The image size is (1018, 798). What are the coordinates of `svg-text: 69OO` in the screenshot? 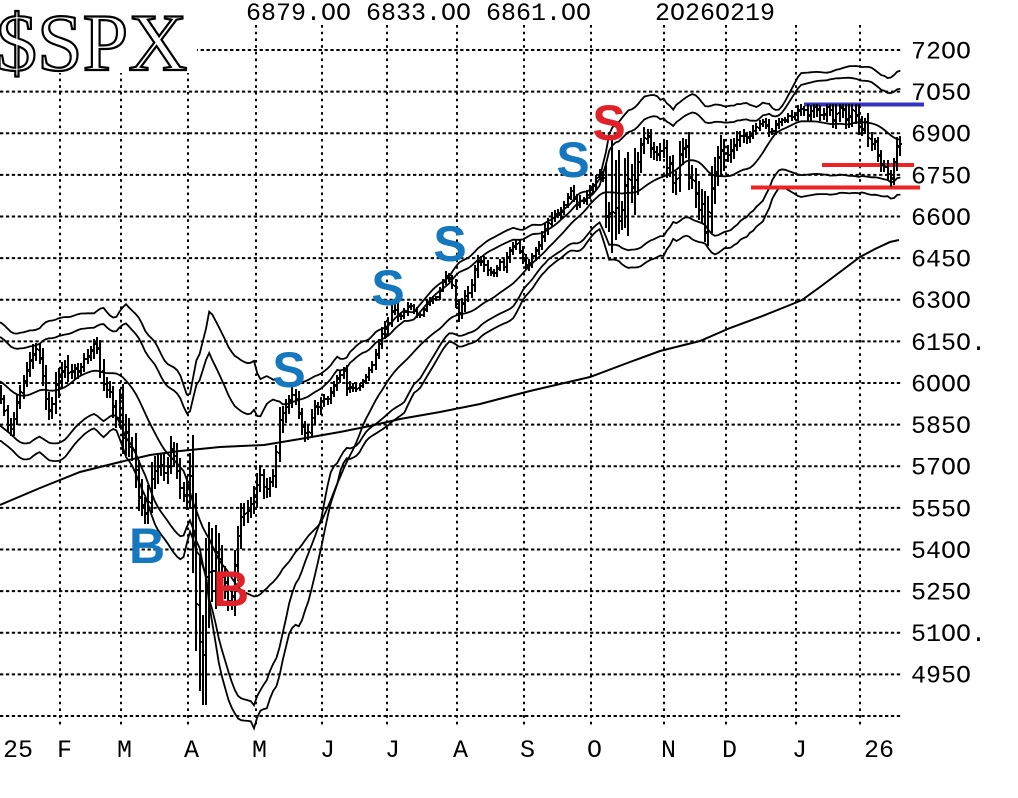 It's located at (941, 135).